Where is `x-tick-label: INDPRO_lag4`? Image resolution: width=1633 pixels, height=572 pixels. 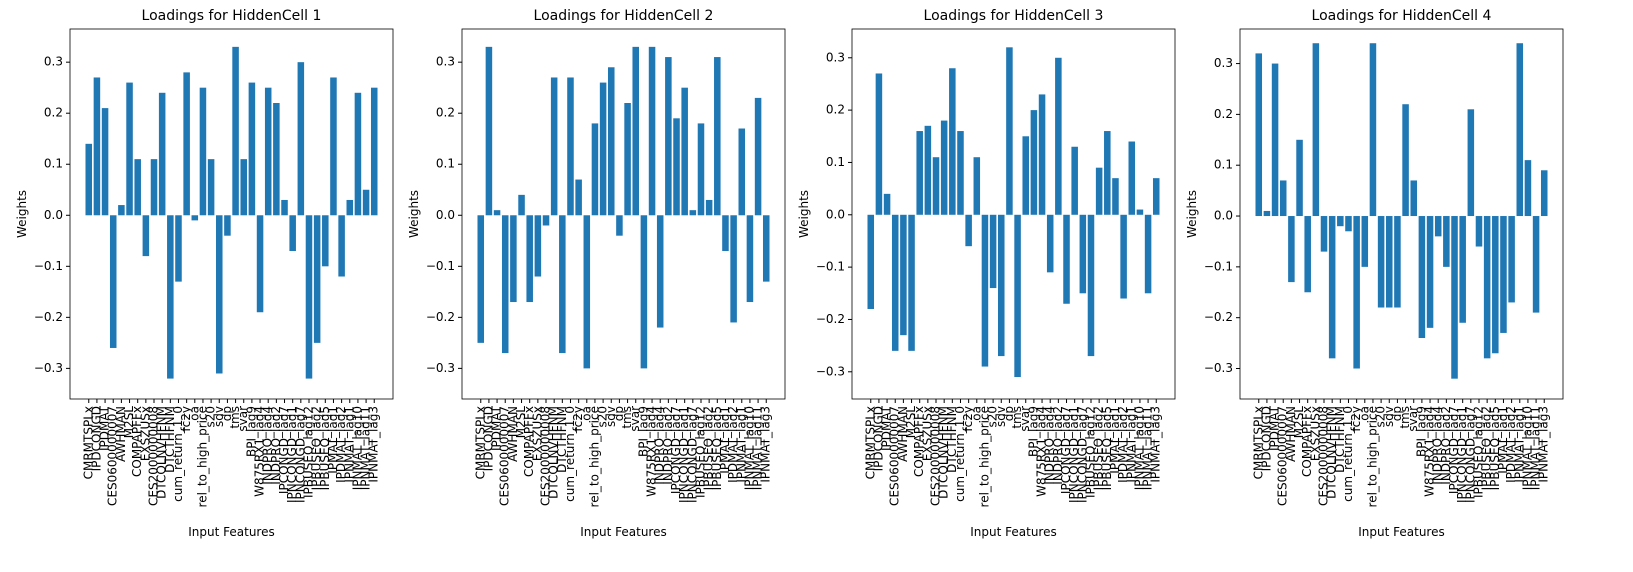 x-tick-label: INDPRO_lag4 is located at coordinates (1050, 445).